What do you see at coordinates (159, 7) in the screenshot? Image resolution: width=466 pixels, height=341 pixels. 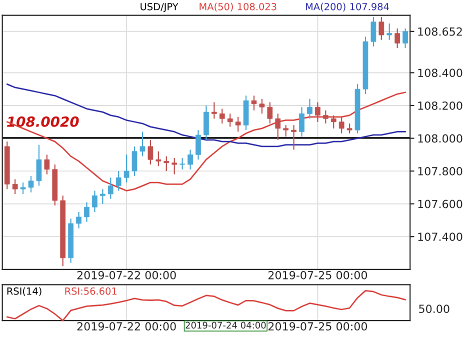 I see `chart-title: USD/JPY` at bounding box center [159, 7].